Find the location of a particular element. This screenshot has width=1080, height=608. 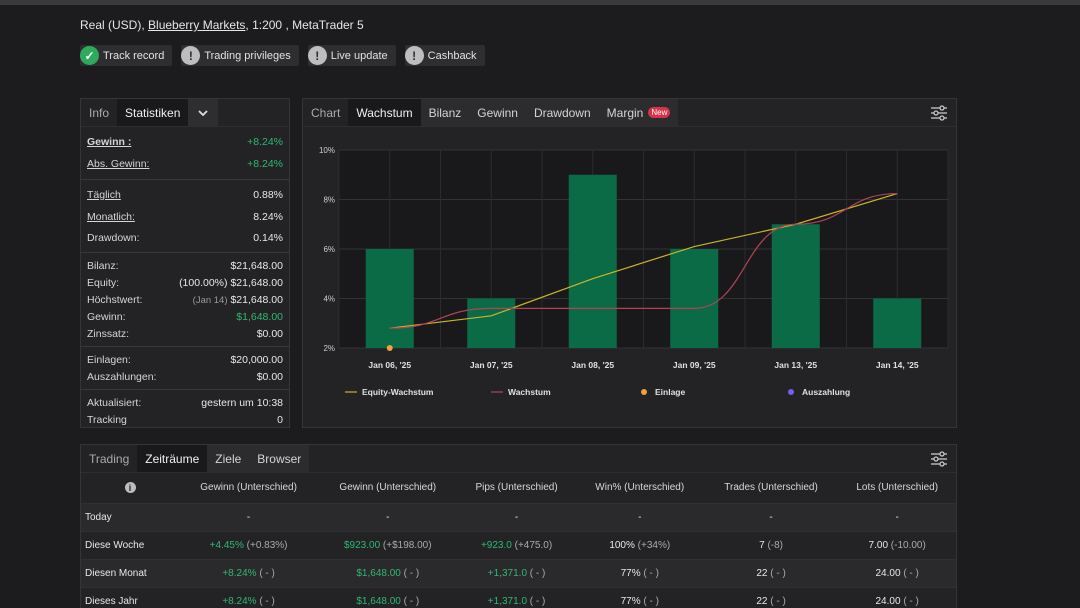

cell-value: $1,648.00 is located at coordinates (378, 601).